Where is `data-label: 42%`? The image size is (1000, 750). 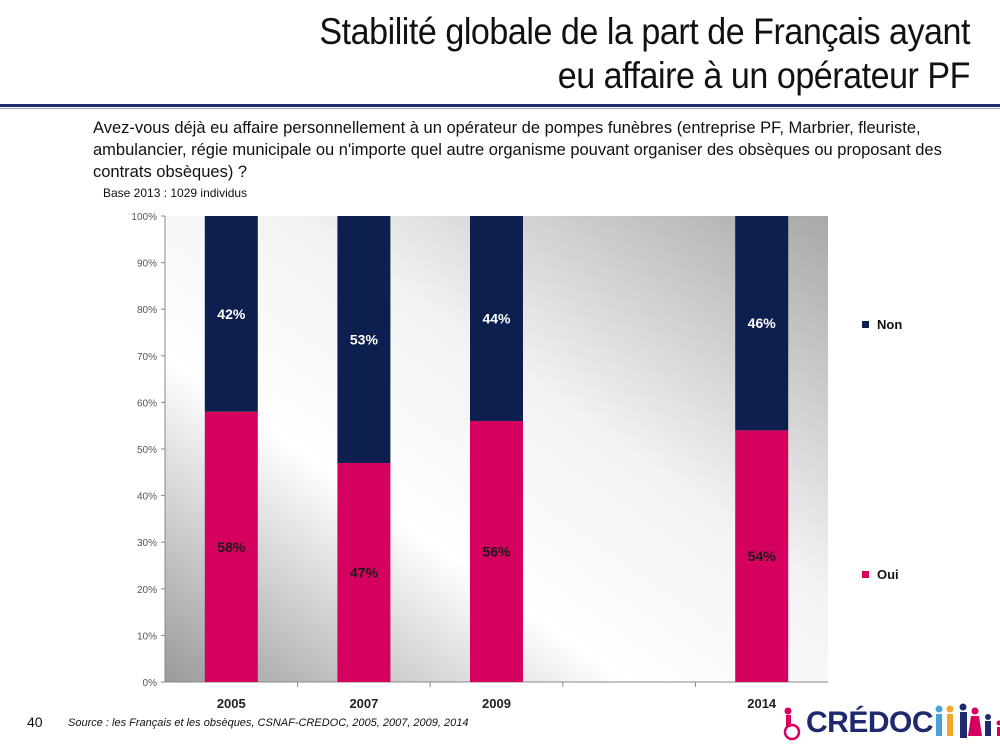
data-label: 42% is located at coordinates (231, 314).